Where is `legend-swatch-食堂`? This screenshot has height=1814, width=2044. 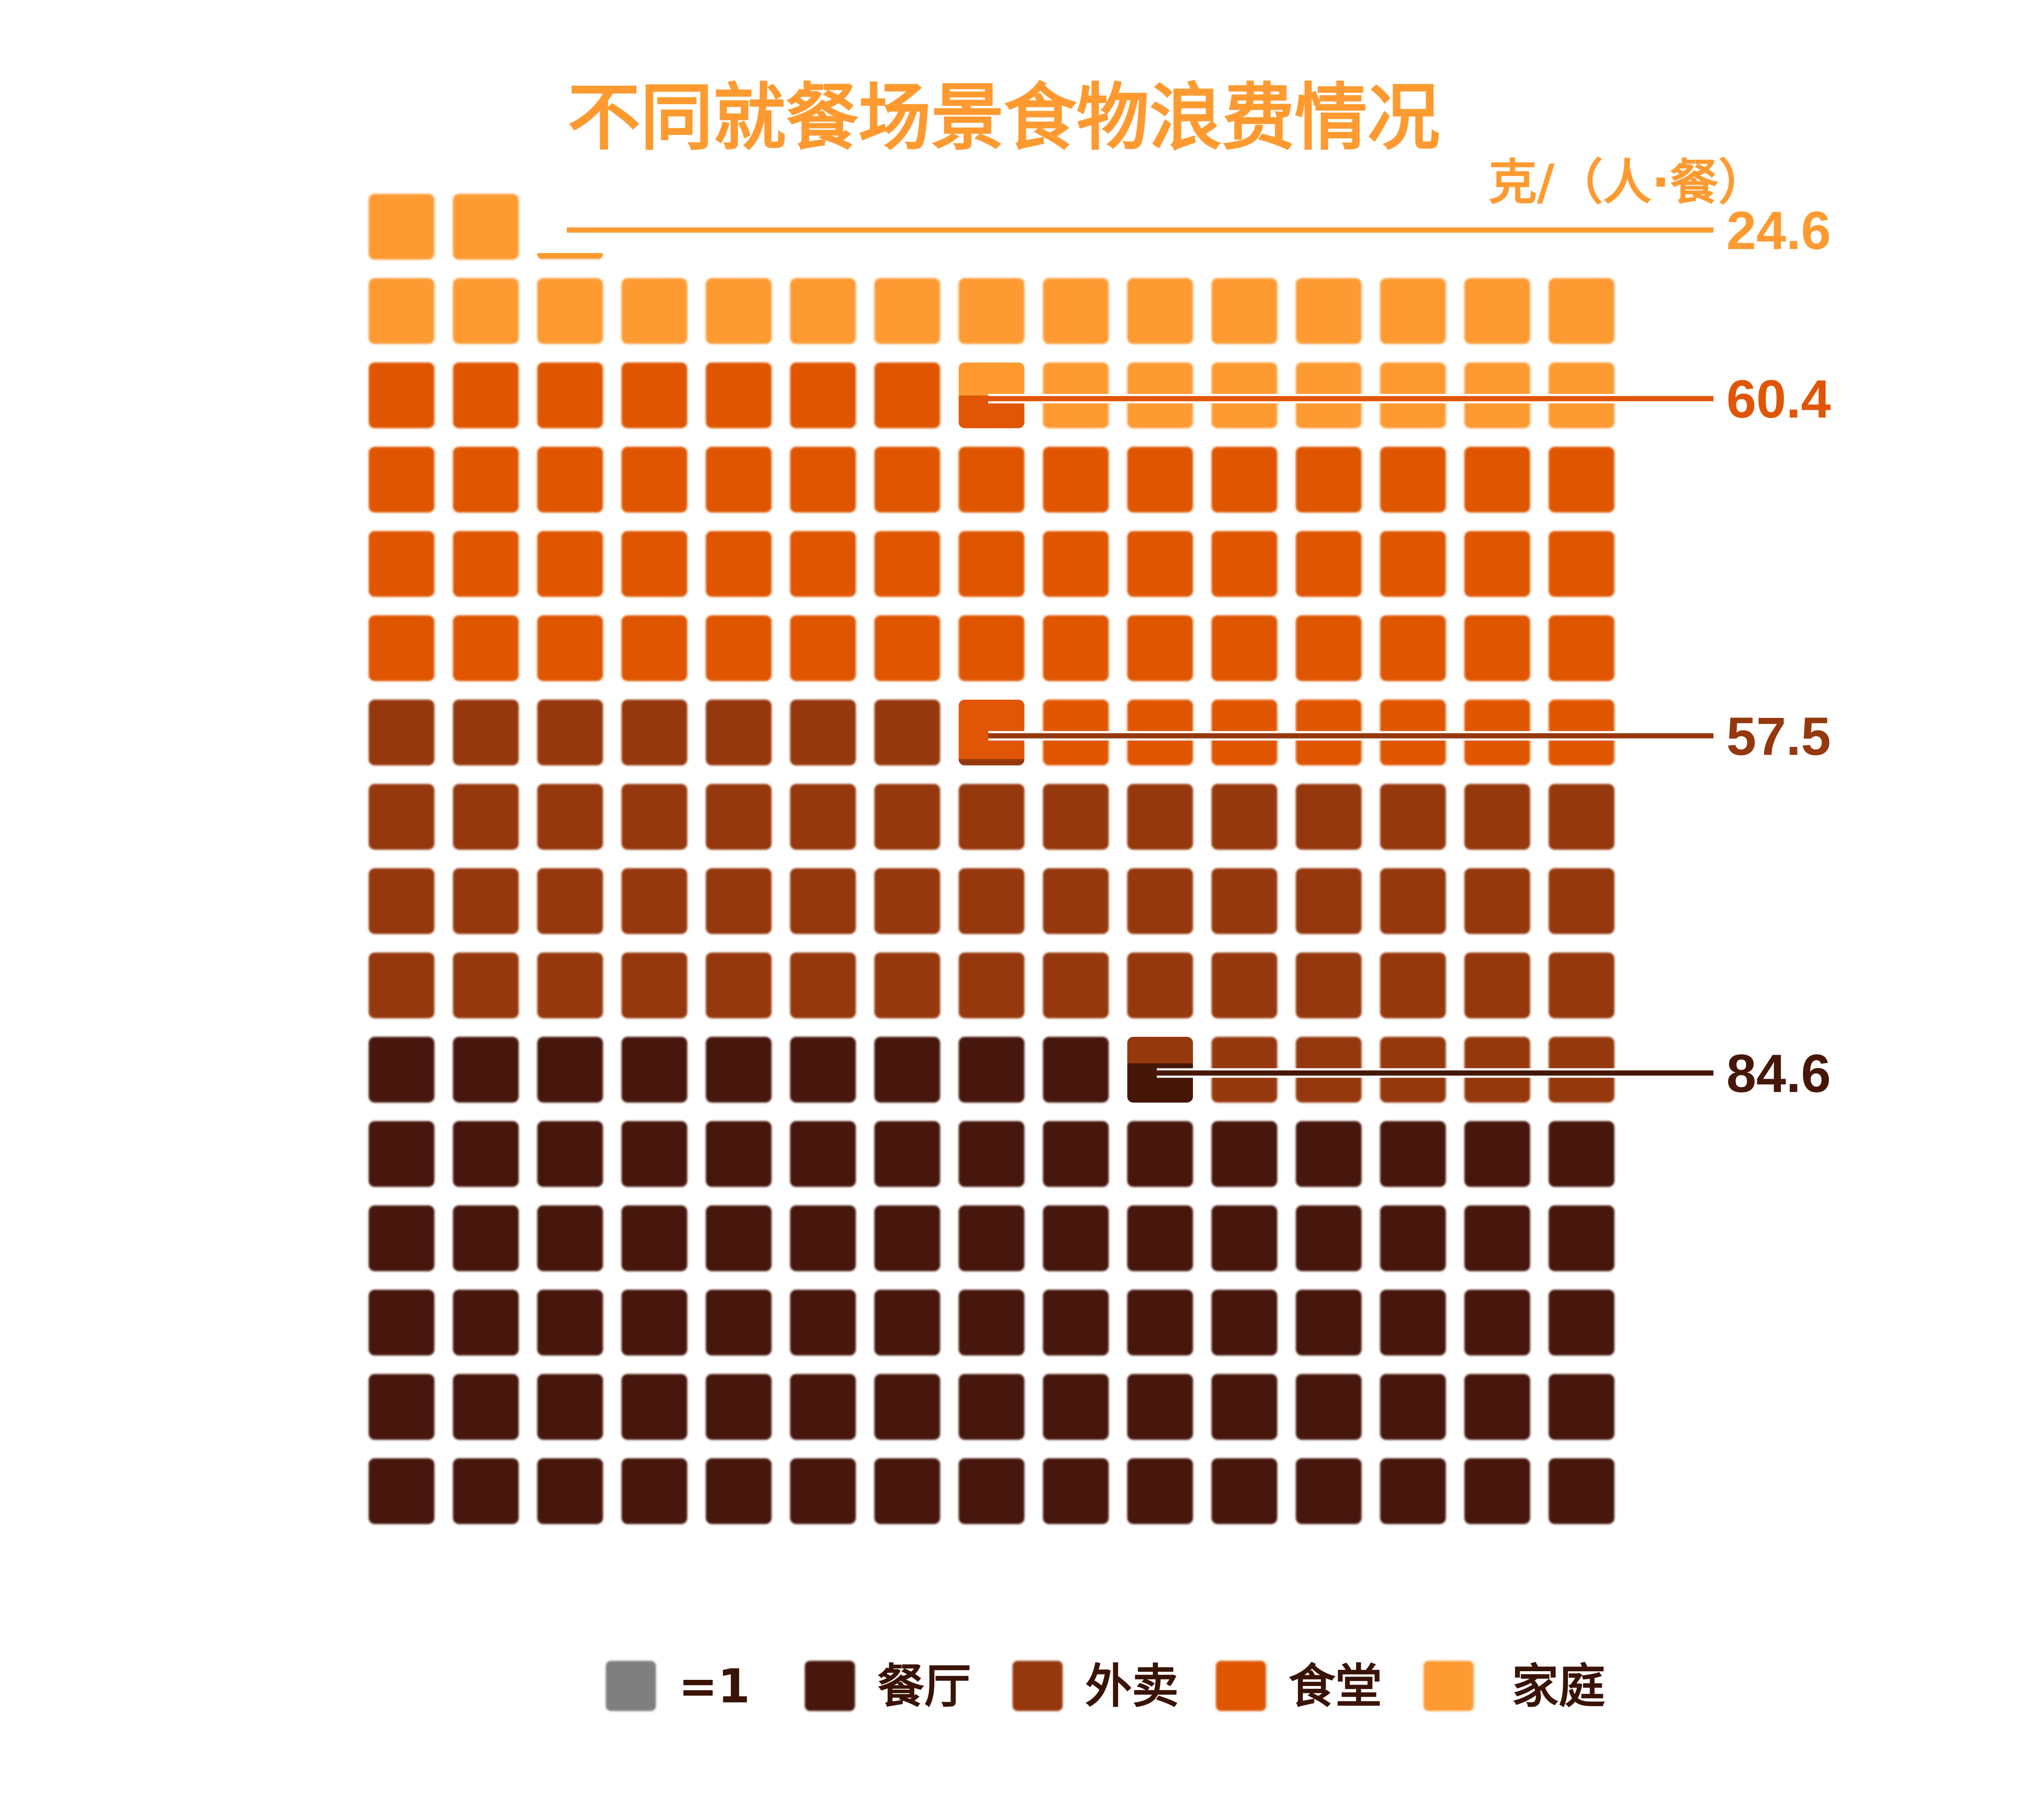
legend-swatch-食堂 is located at coordinates (1241, 1686).